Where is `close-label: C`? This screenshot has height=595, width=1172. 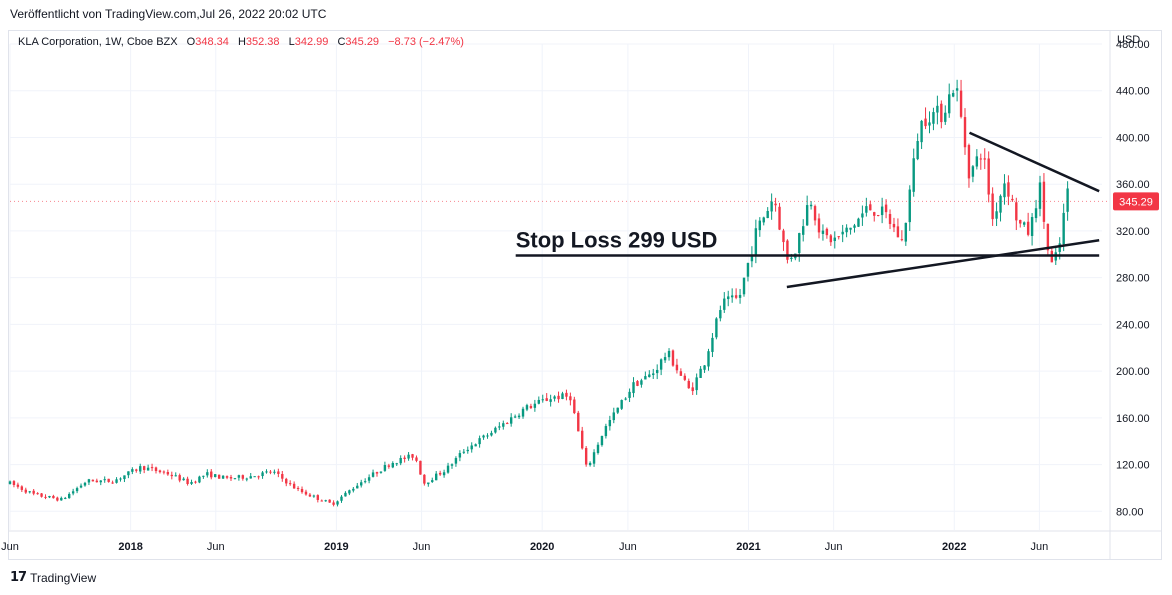
close-label: C is located at coordinates (341, 42).